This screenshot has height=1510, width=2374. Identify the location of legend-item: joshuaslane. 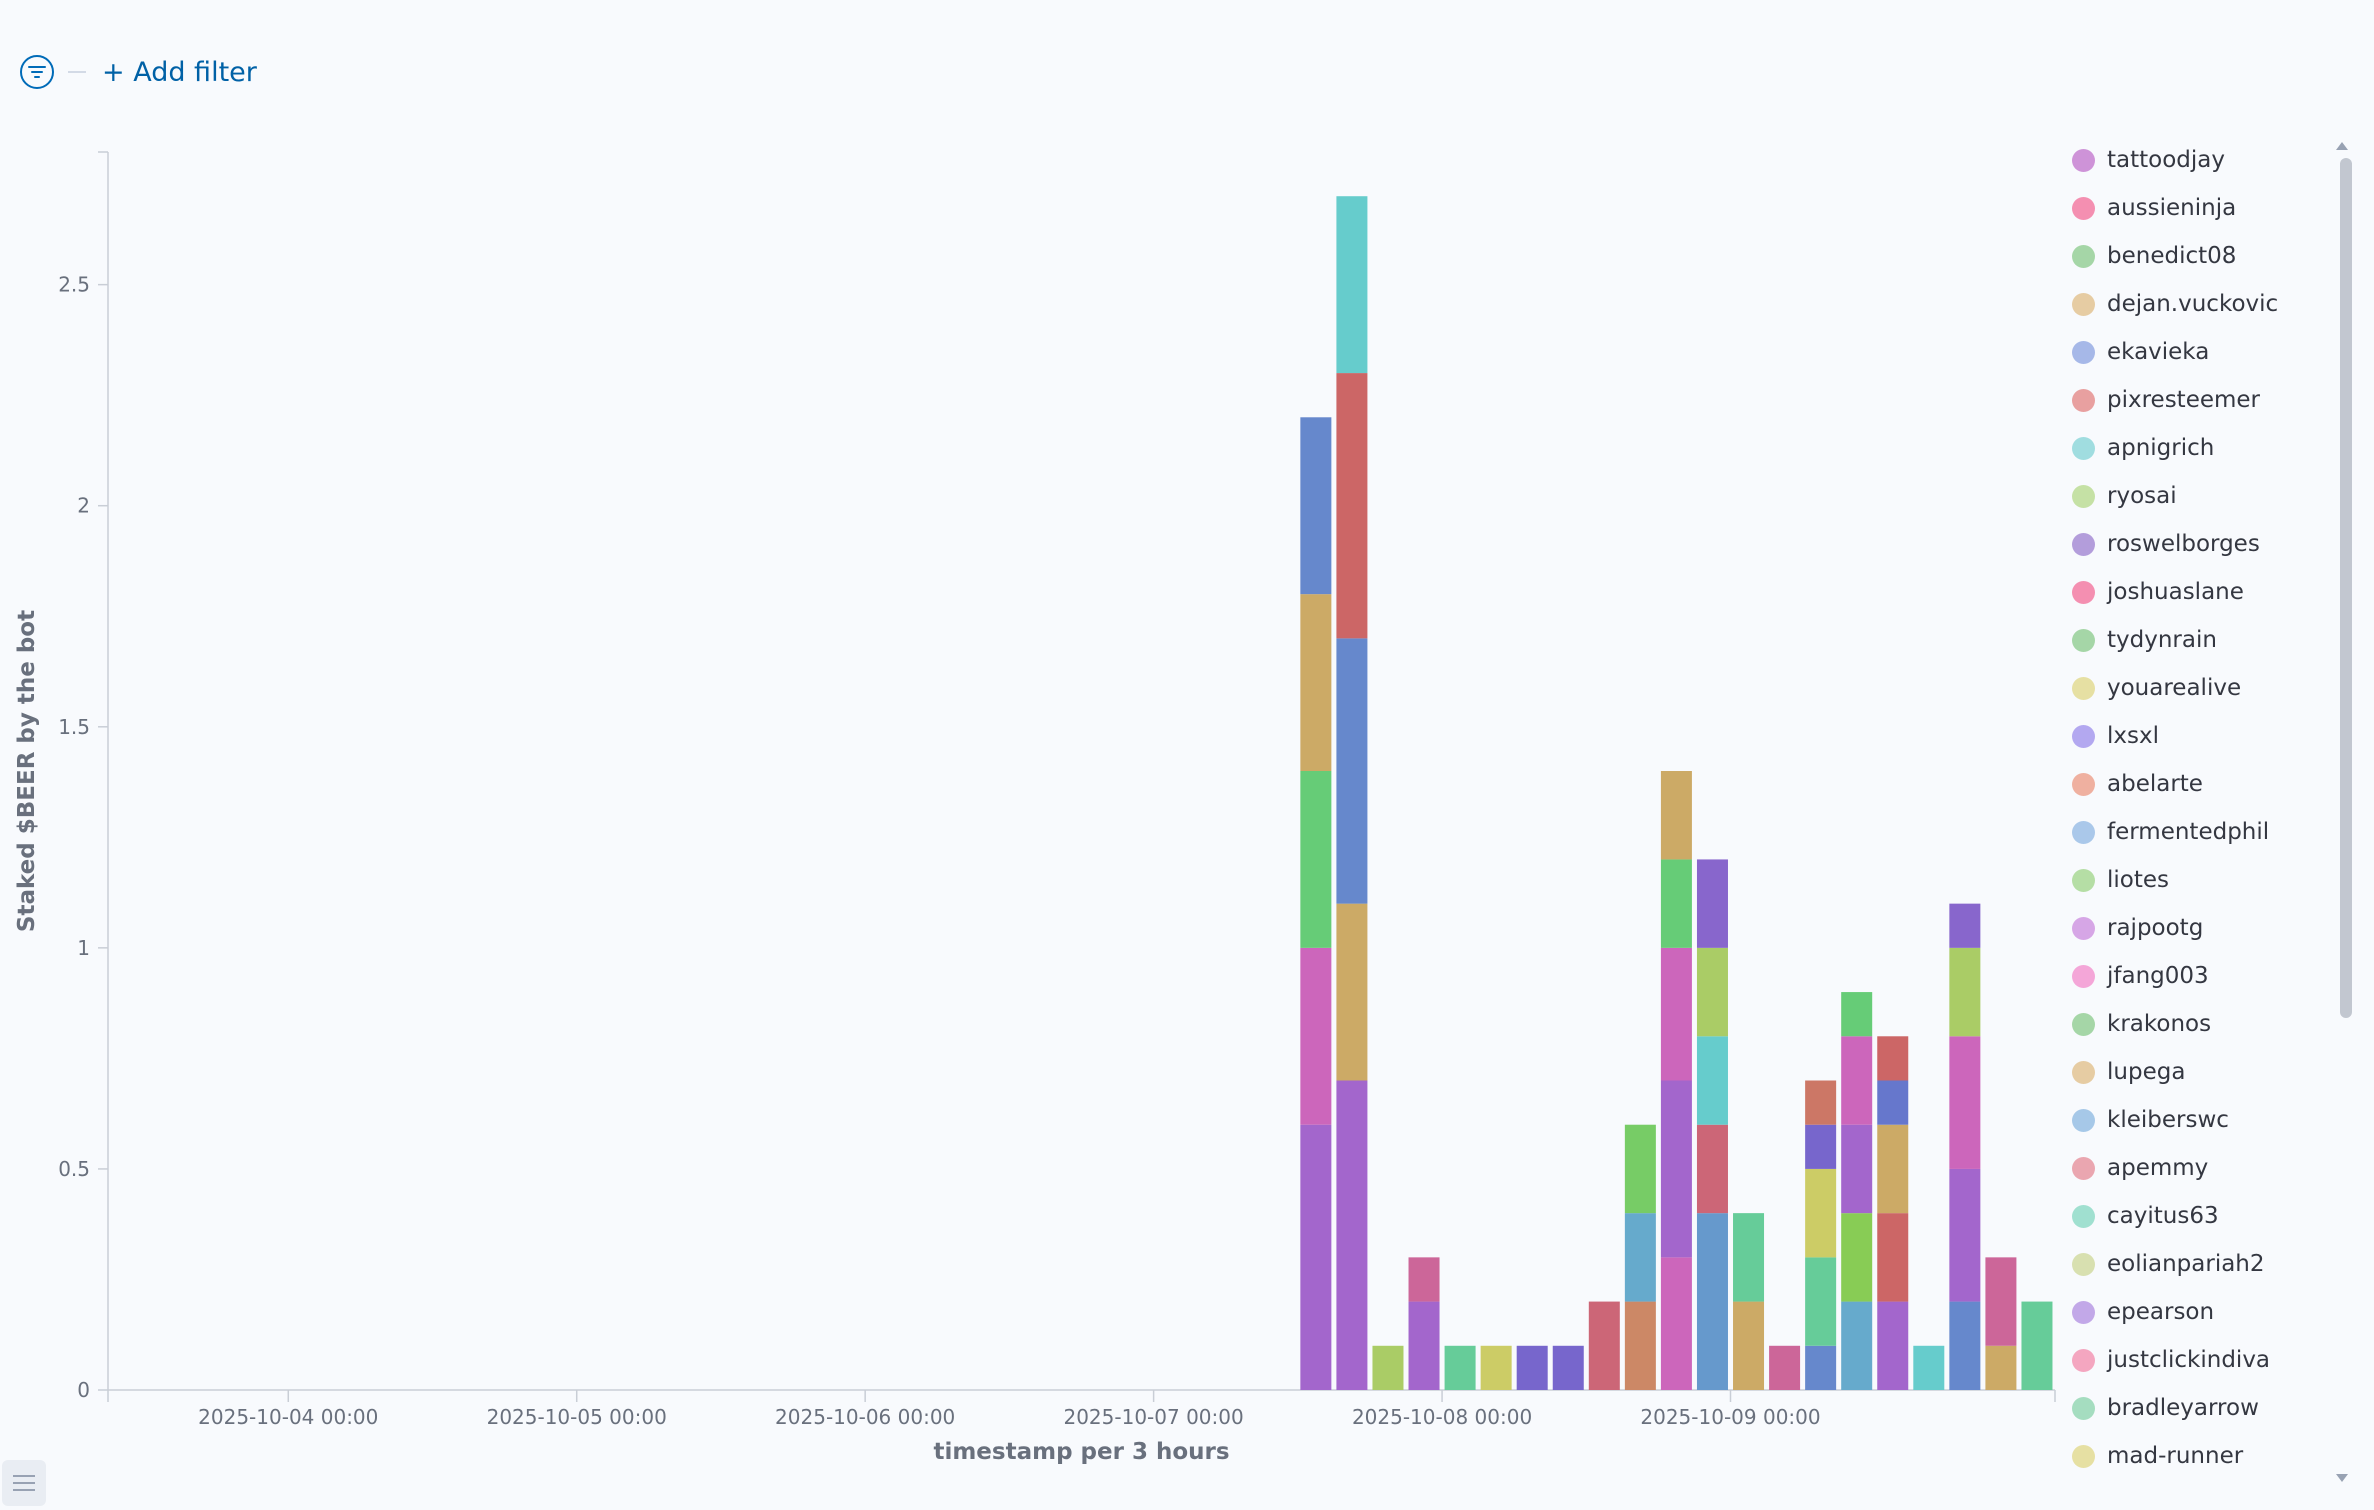
(2152, 592).